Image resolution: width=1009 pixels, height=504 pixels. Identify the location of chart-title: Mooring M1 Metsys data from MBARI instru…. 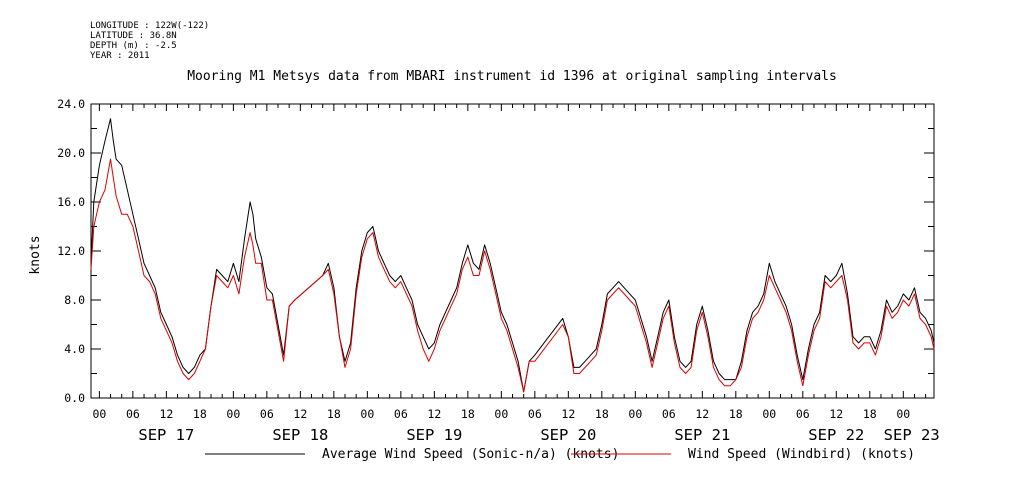
(512, 76).